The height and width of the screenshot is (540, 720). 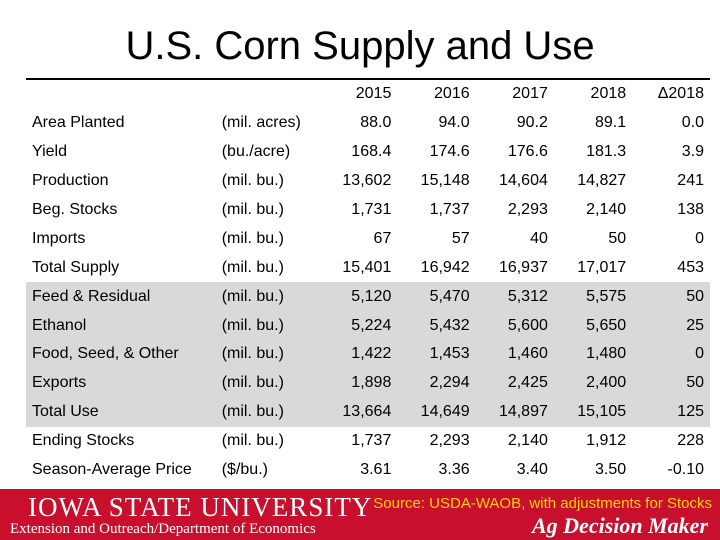 I want to click on column-header: 2018, so click(x=608, y=94).